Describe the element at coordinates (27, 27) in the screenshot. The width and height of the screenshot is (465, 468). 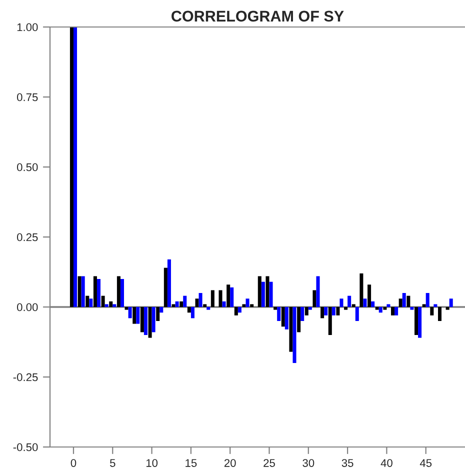
I see `y-tick-label: 1.00` at that location.